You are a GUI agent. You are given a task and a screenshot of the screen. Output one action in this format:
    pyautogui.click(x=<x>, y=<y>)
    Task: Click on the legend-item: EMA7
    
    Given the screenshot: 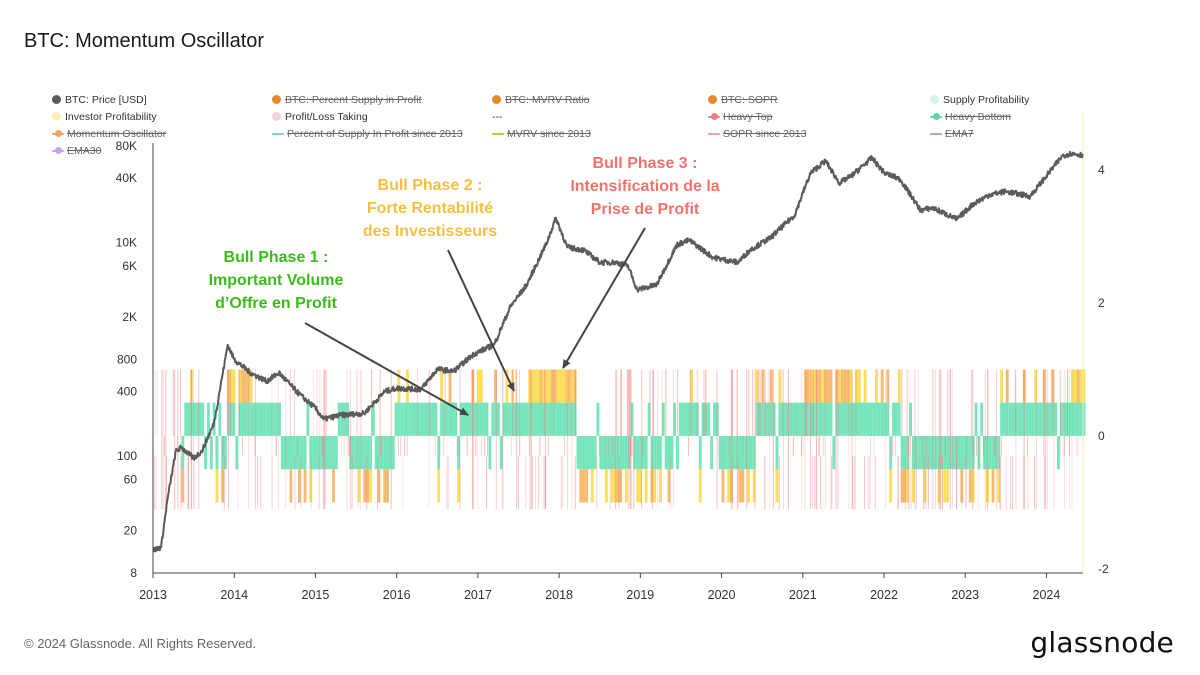 What is the action you would take?
    pyautogui.click(x=1010, y=133)
    